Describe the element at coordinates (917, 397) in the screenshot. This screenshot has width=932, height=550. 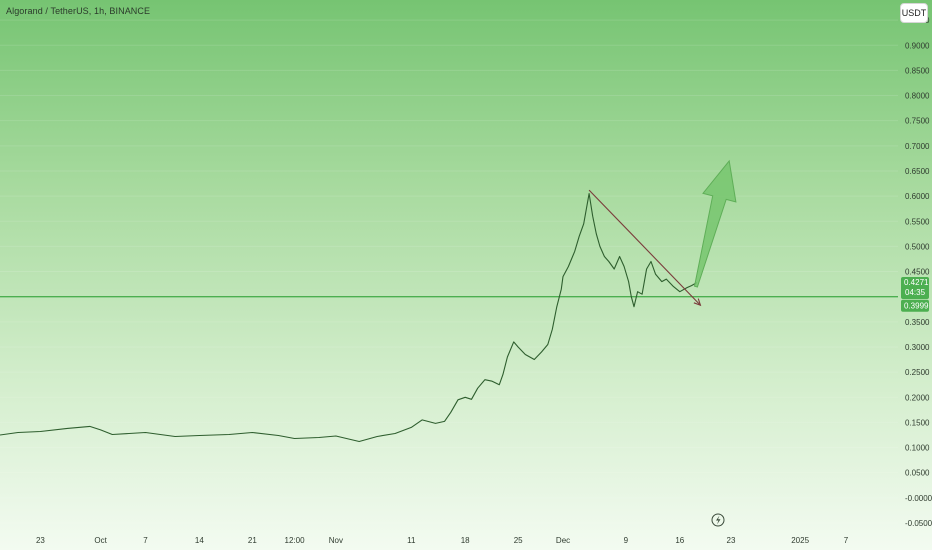
I see `price-tick-label: 0.2000` at that location.